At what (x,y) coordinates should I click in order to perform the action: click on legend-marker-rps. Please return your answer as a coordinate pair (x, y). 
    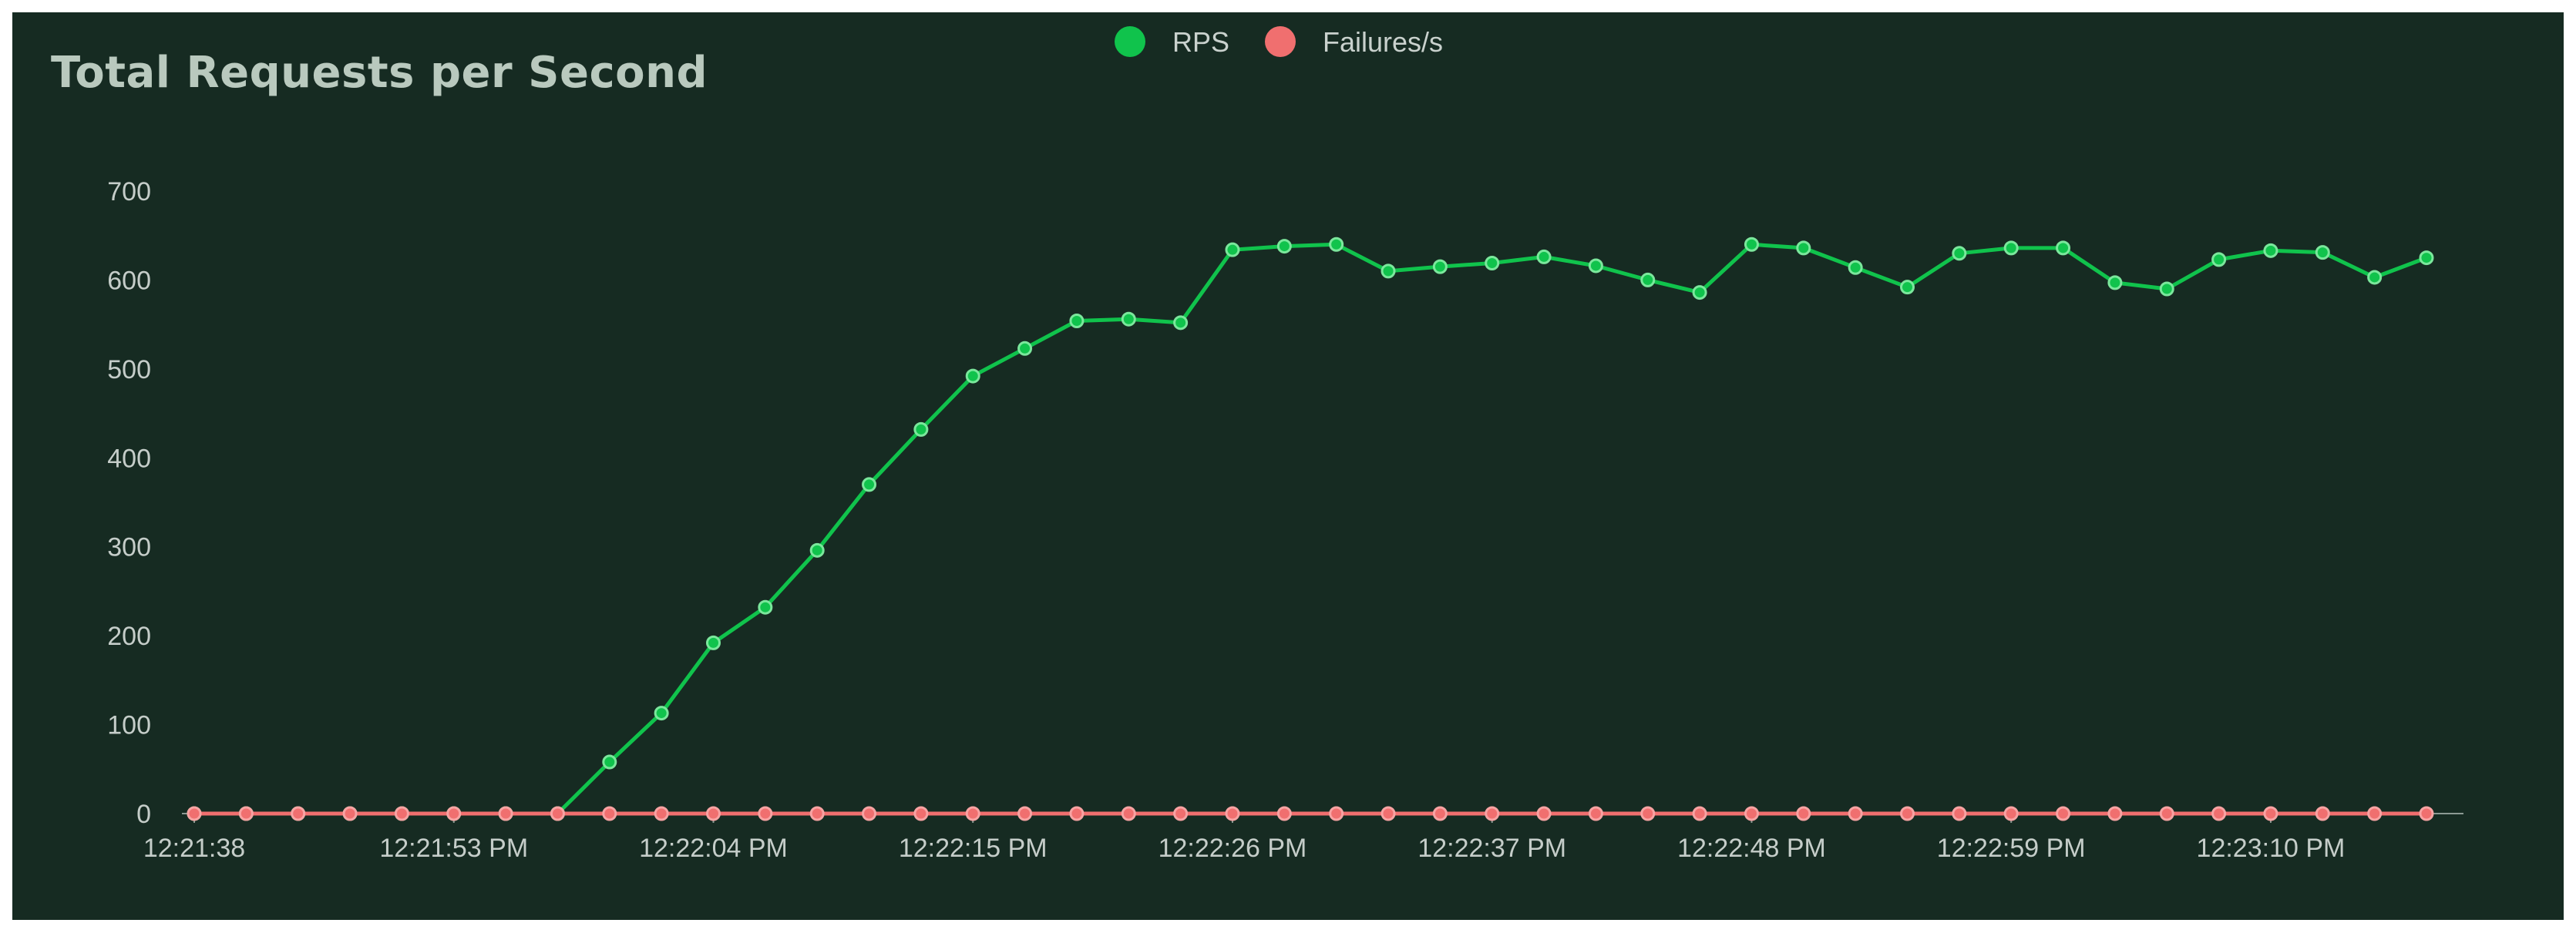
    Looking at the image, I should click on (1130, 42).